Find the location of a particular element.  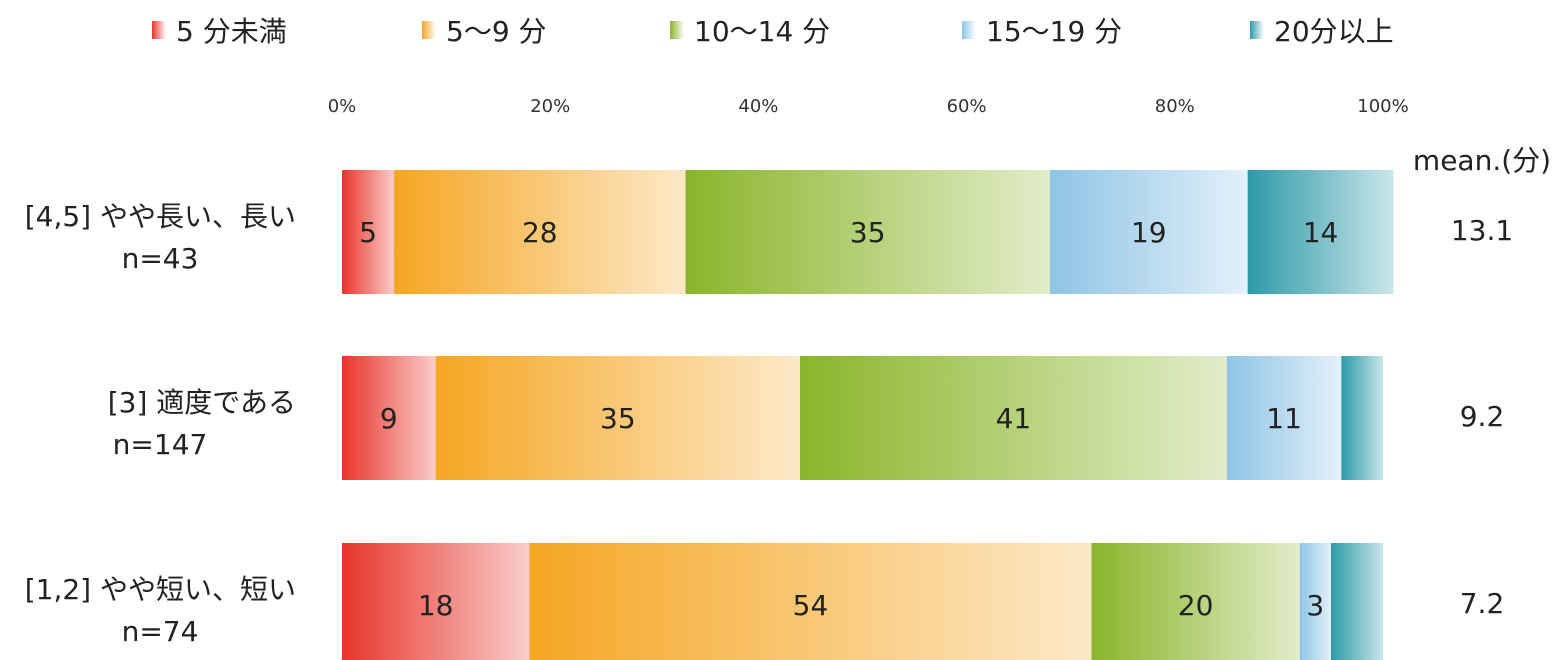

legend-item-1: 5～9 分 is located at coordinates (484, 30).